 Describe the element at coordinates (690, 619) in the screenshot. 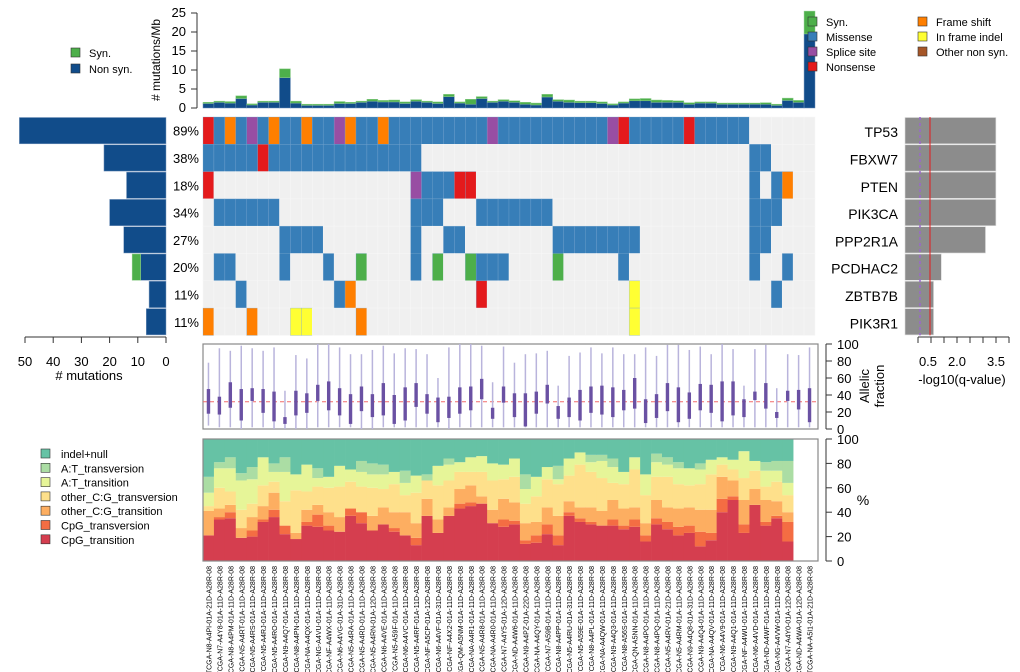

I see `sample-label: TCGA-N9-A4Q8-01A-31D-A28R-08` at that location.